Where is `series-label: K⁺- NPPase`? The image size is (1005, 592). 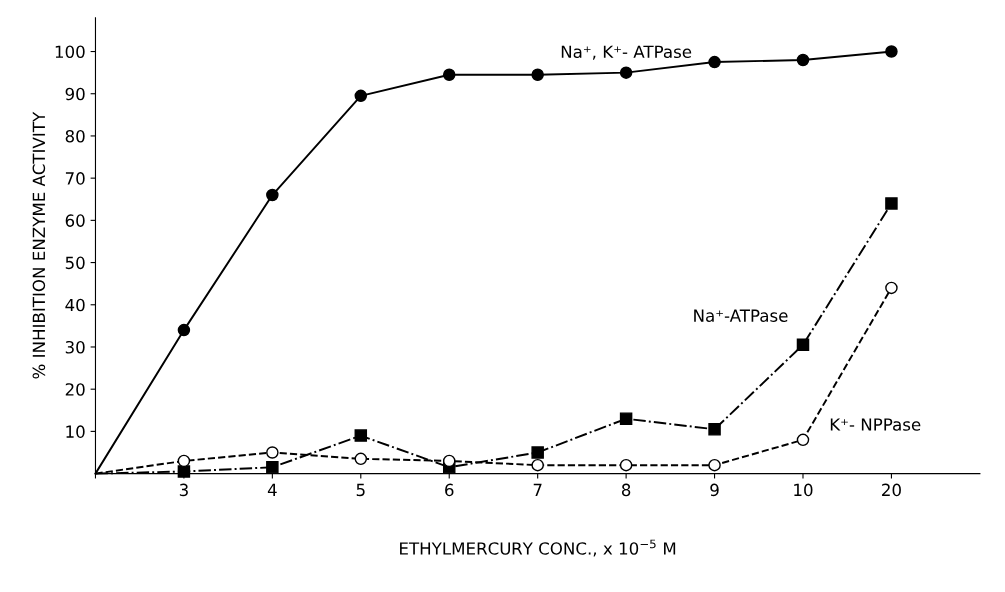 series-label: K⁺- NPPase is located at coordinates (875, 424).